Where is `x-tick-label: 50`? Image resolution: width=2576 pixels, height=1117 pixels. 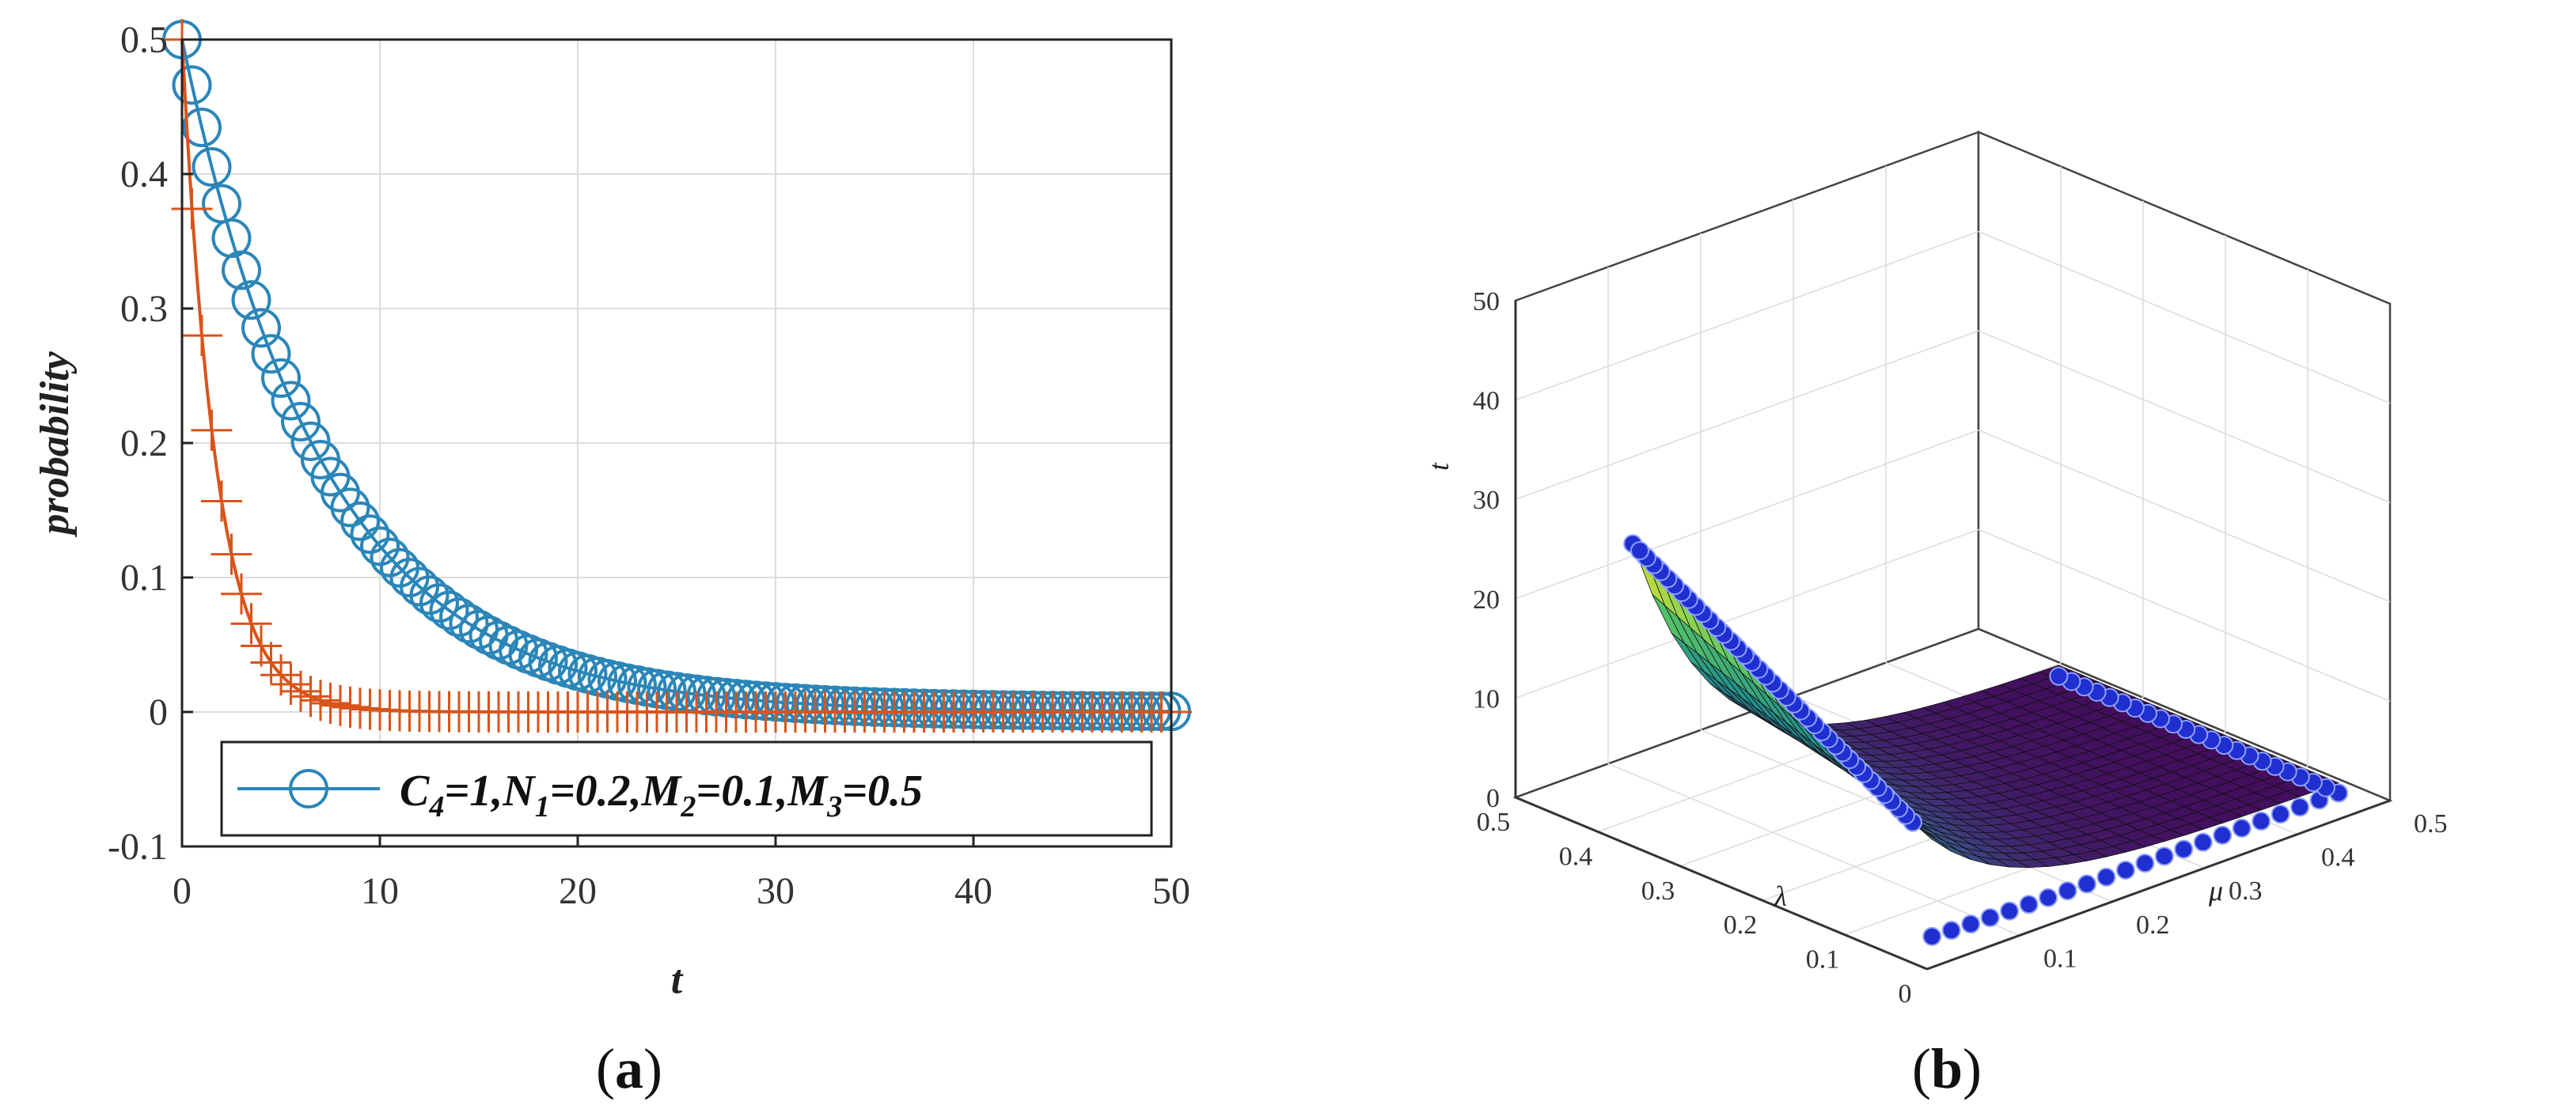
x-tick-label: 50 is located at coordinates (1171, 891).